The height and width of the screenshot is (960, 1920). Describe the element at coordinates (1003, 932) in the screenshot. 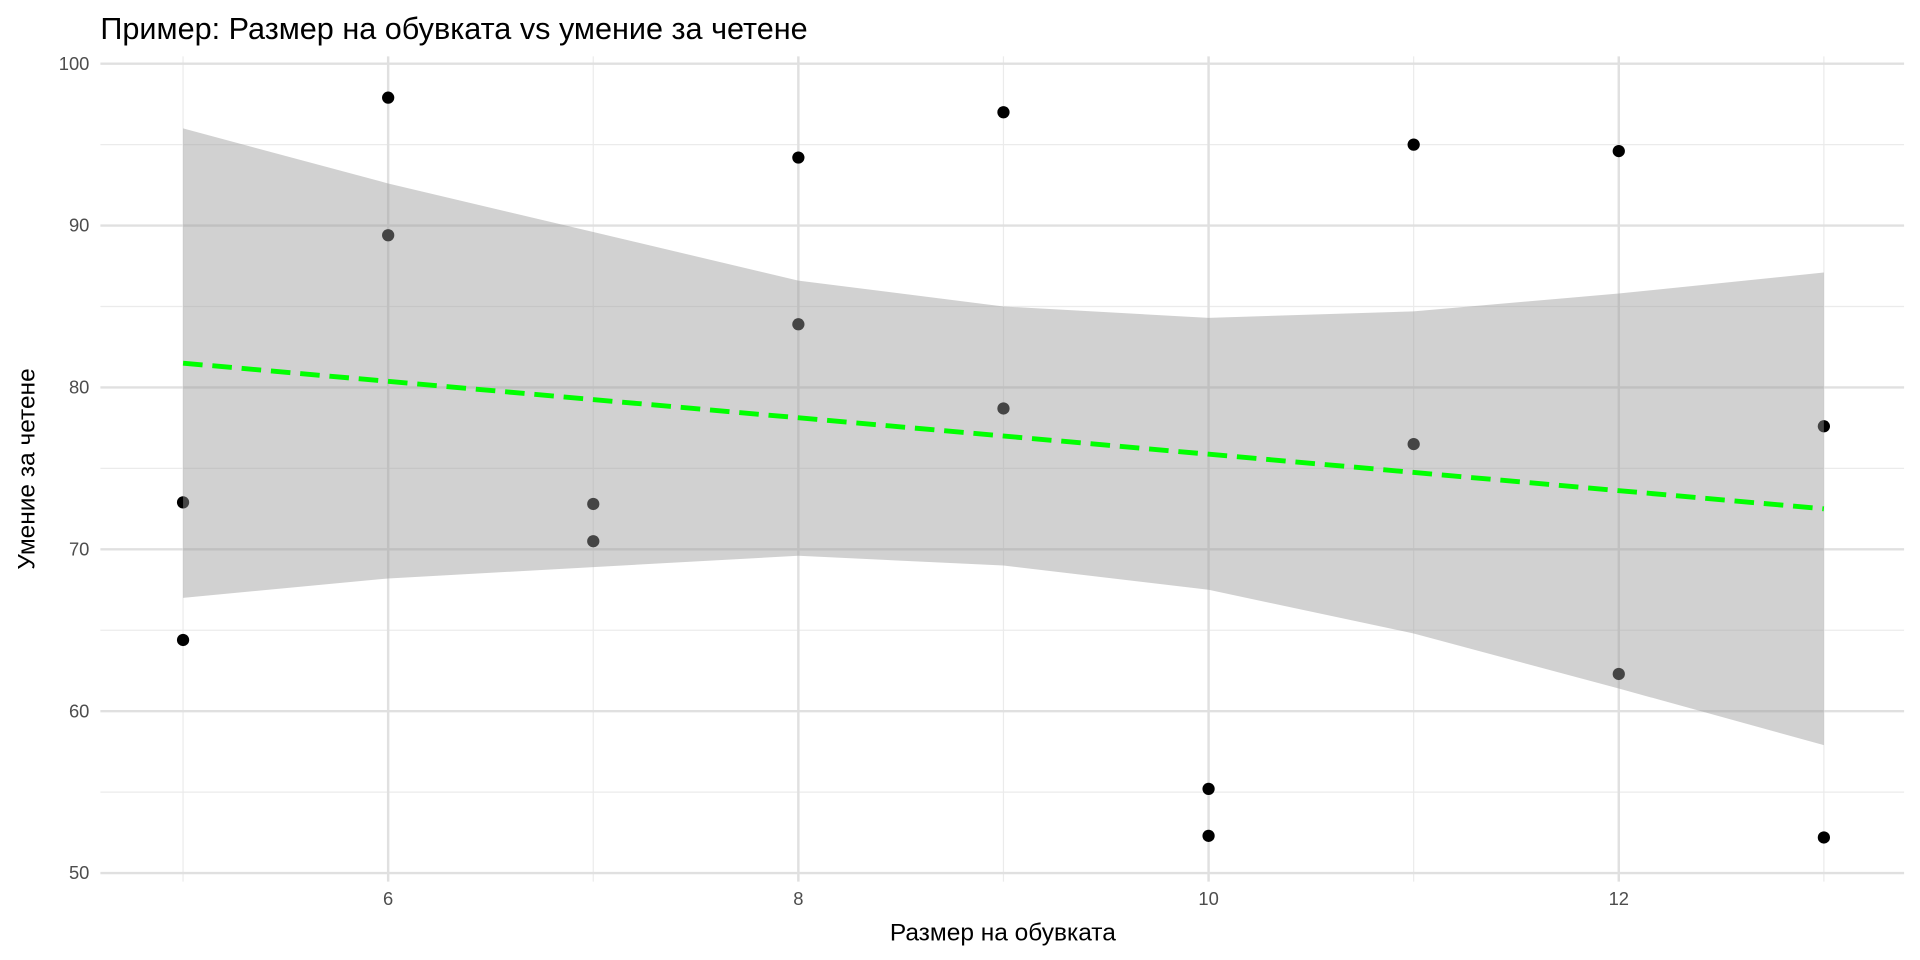

I see `x-axis-title: Размер на обувката` at that location.